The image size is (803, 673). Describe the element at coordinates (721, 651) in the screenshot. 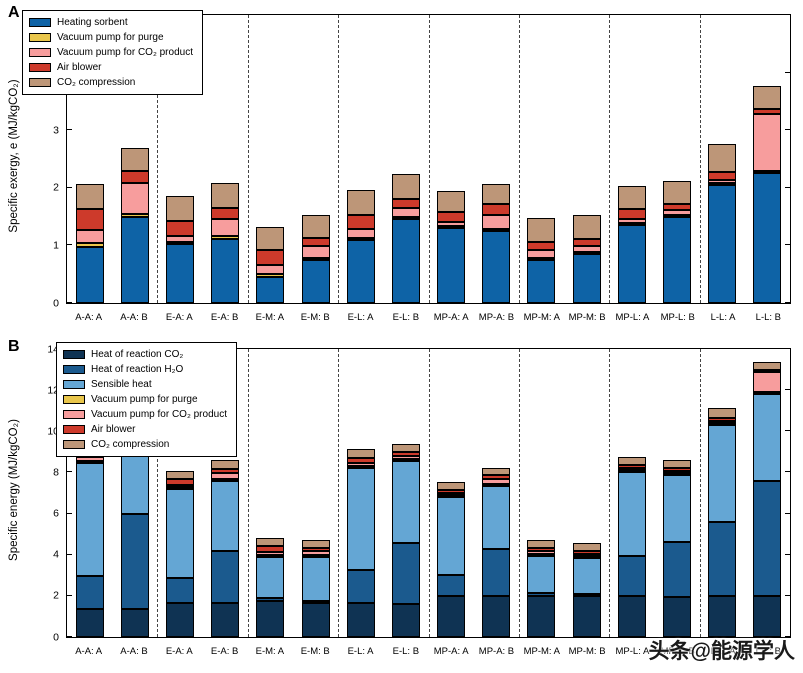

I see `watermark-text: 头条@能源学人` at that location.